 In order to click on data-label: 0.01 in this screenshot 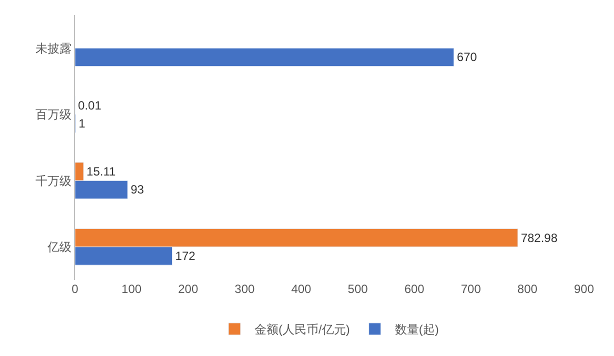, I will do `click(90, 105)`.